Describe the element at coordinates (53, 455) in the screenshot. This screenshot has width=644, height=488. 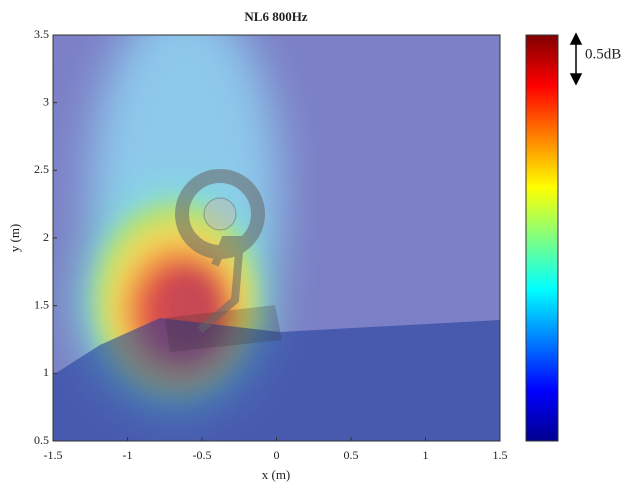
I see `x-tick-label: -1.5` at that location.